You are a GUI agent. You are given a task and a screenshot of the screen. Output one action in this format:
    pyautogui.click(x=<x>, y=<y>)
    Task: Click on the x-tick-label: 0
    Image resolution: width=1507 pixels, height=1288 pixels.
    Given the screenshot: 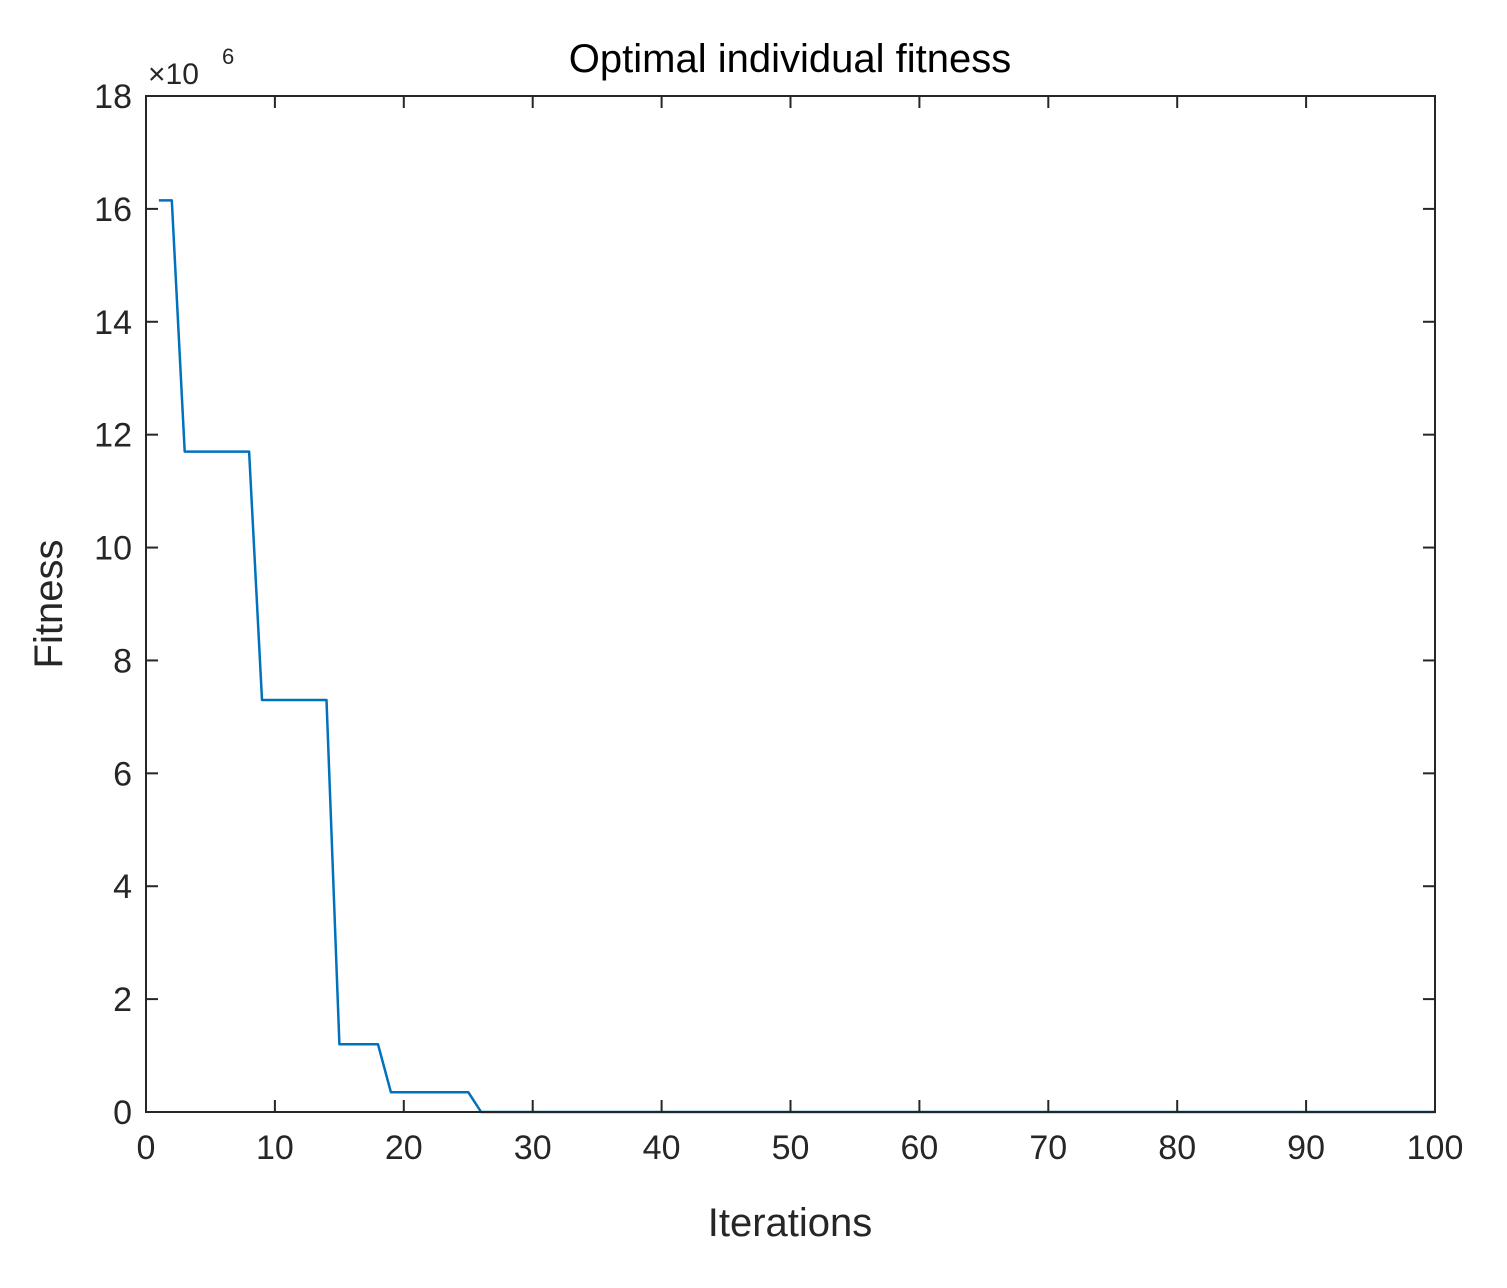 What is the action you would take?
    pyautogui.click(x=146, y=1148)
    